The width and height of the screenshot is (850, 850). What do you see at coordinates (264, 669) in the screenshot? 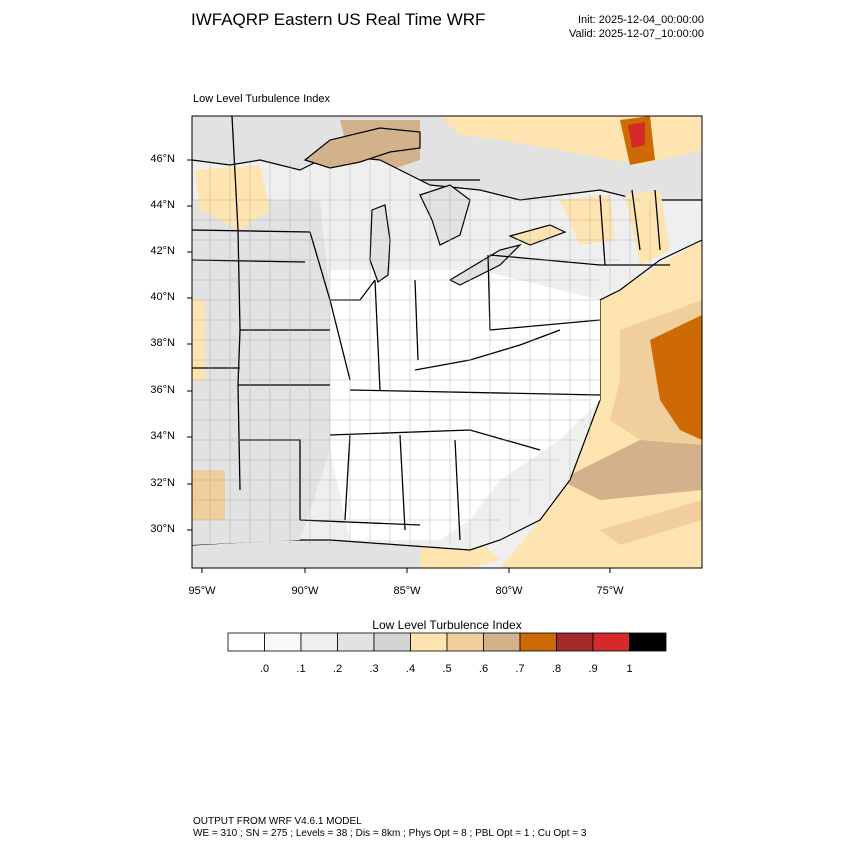
I see `colorbar-tick-label: .0` at bounding box center [264, 669].